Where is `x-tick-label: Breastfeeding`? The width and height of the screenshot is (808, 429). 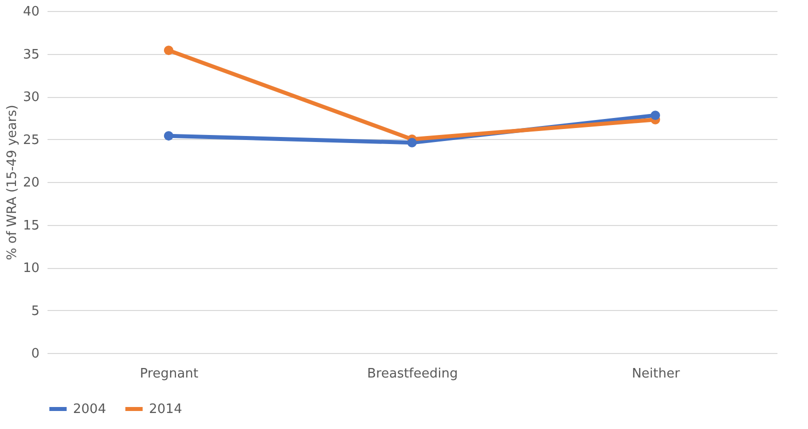 x-tick-label: Breastfeeding is located at coordinates (412, 374).